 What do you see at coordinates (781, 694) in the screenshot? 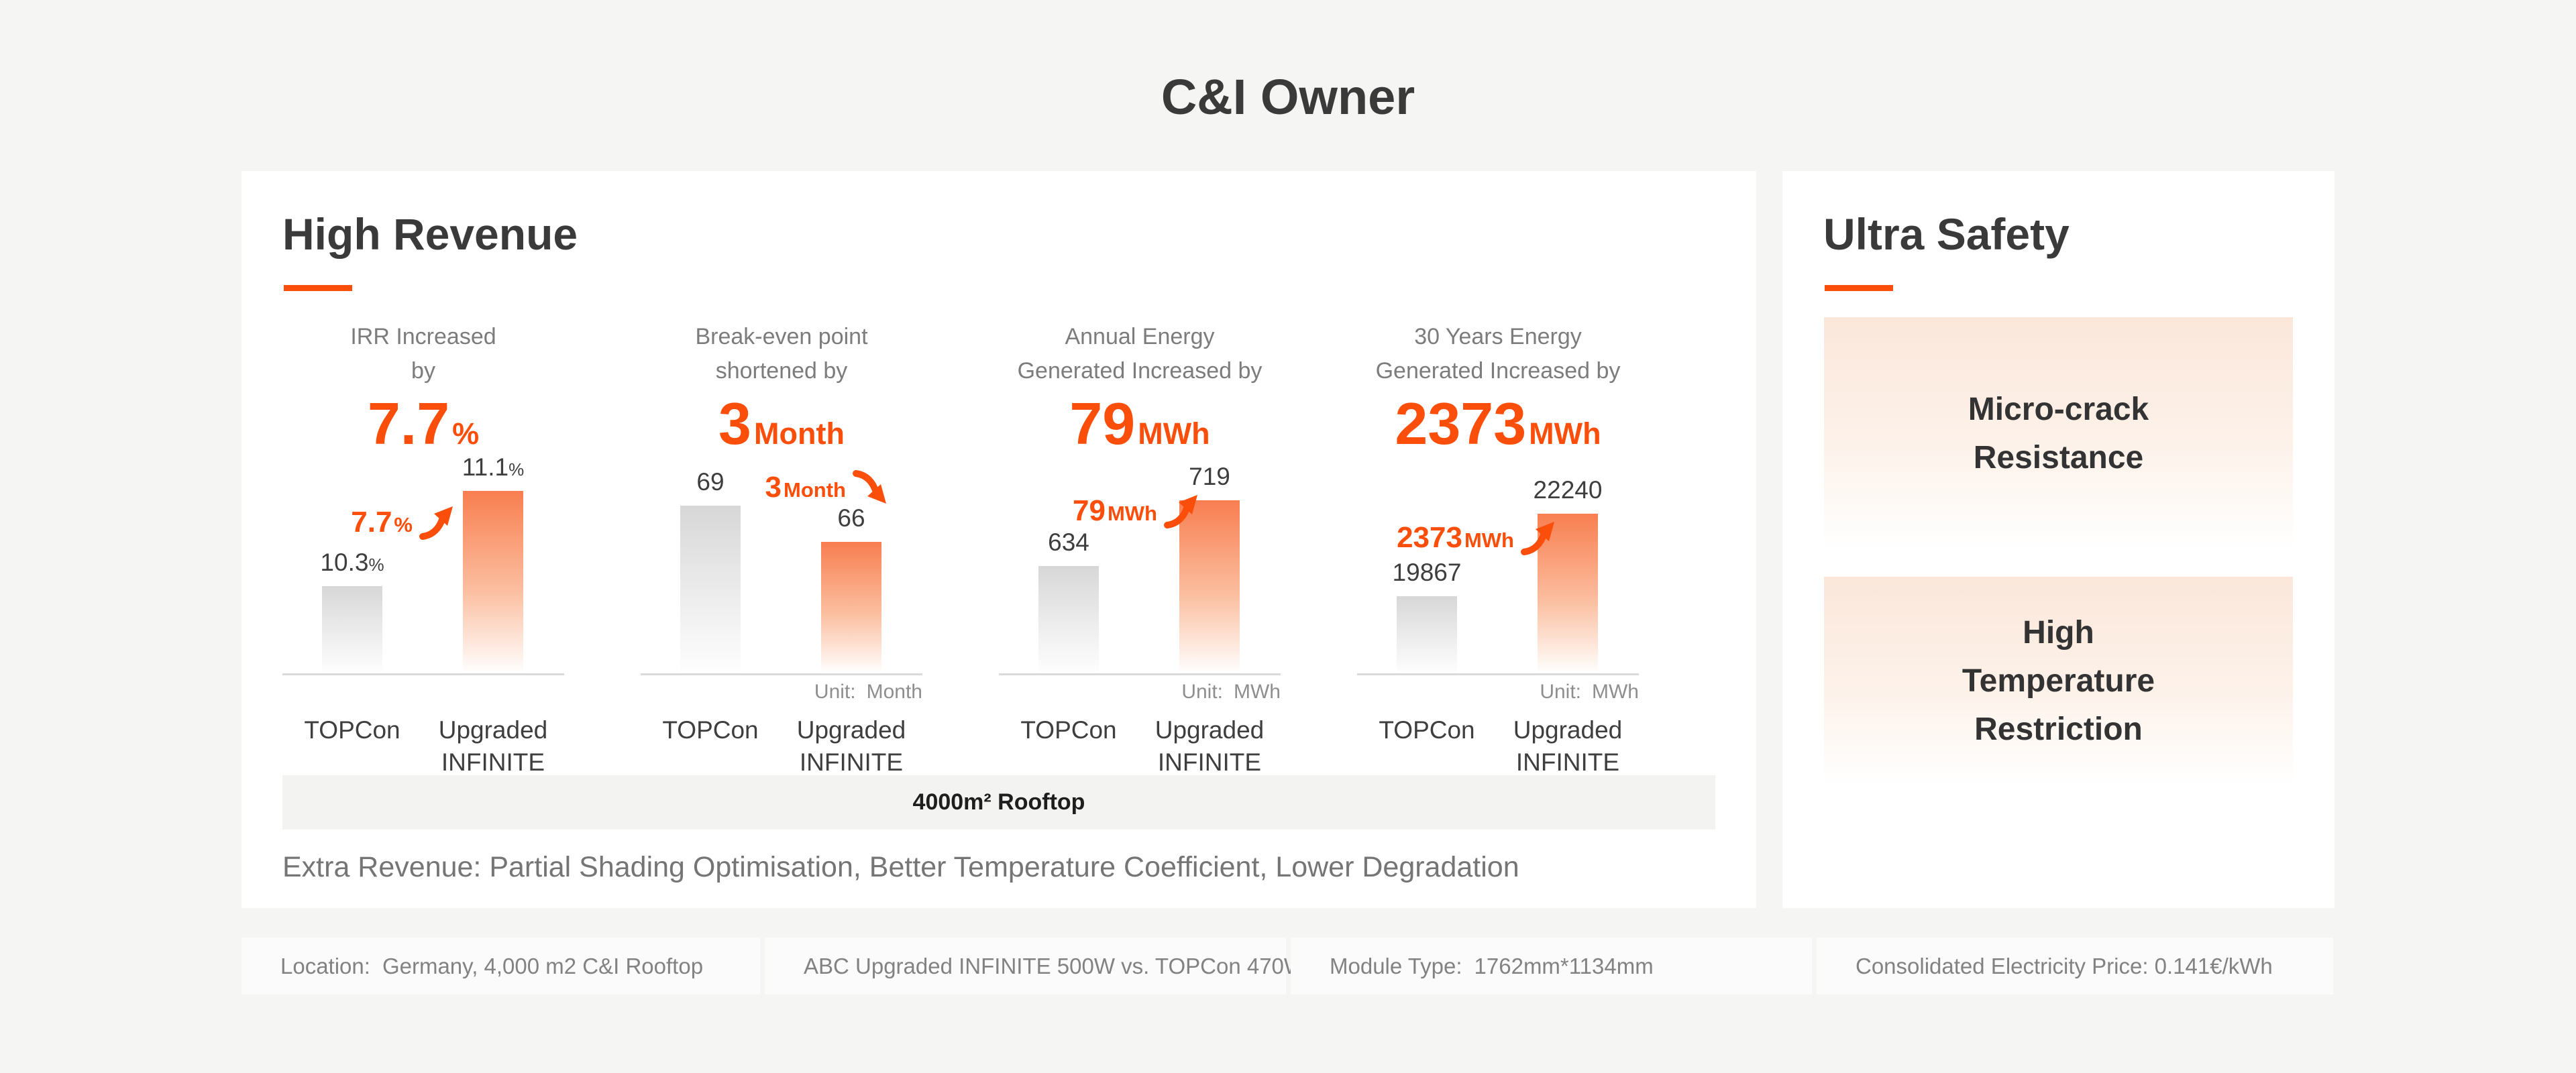
I see `unit-row: Unit: Month` at bounding box center [781, 694].